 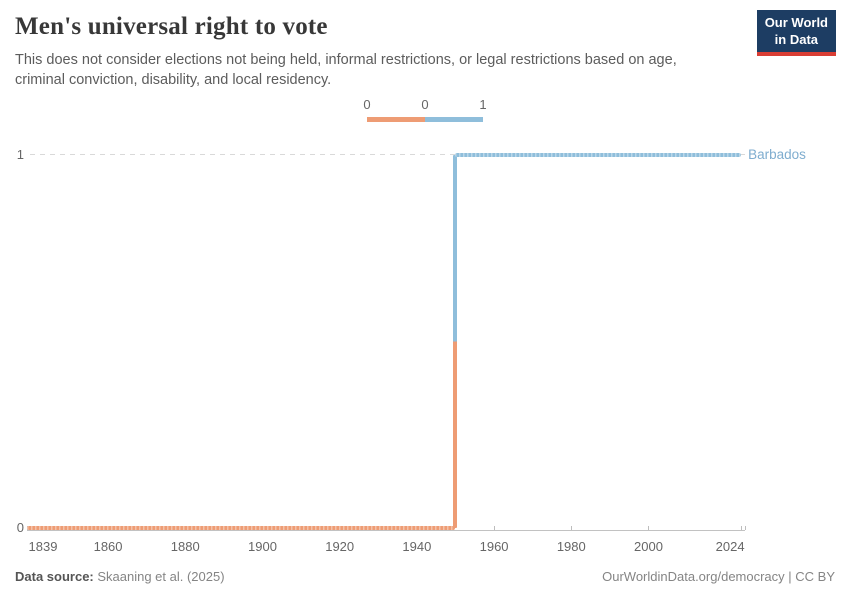 What do you see at coordinates (495, 528) in the screenshot?
I see `x-tick-1960` at bounding box center [495, 528].